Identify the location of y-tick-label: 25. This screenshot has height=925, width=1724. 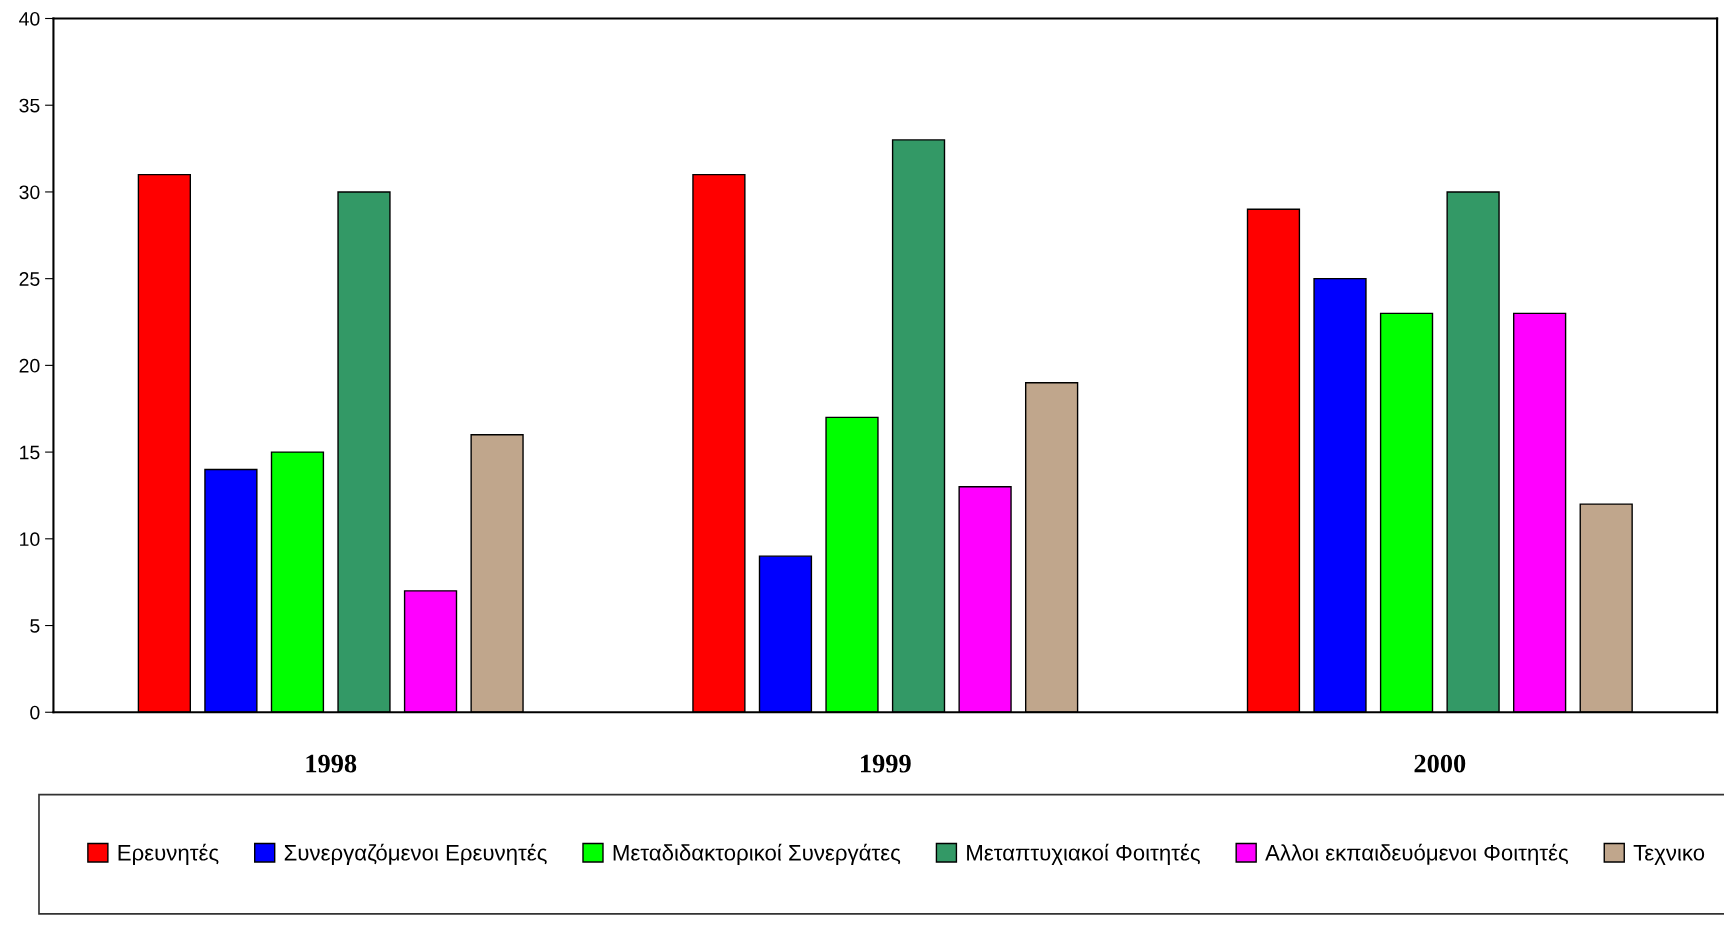
(29, 279).